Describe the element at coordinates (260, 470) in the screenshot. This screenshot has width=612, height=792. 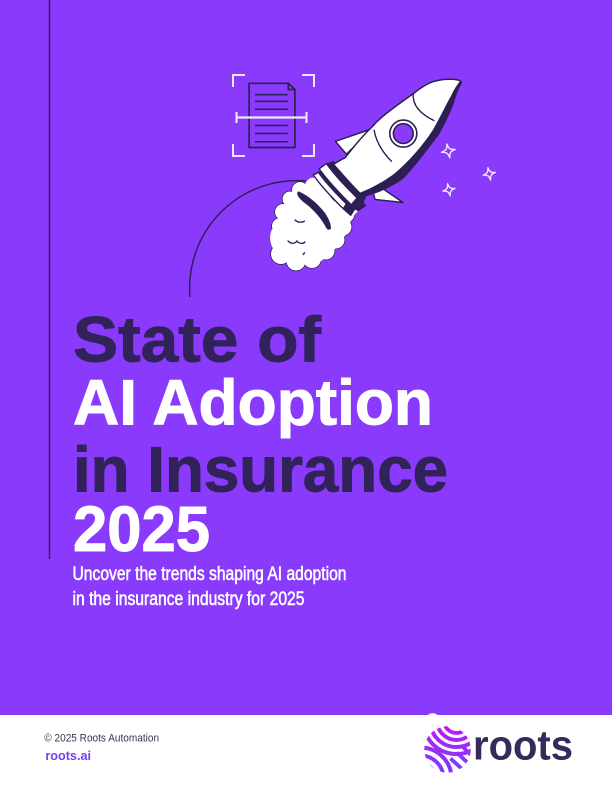
I see `svg-text: in Insurance` at that location.